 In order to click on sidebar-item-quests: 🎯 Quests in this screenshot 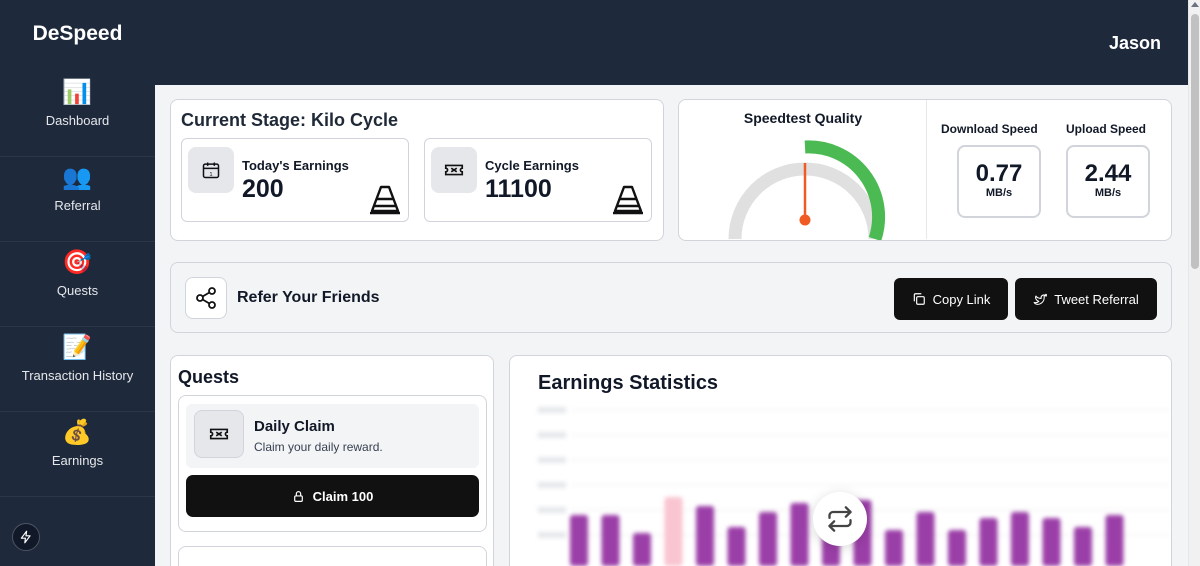, I will do `click(77, 284)`.